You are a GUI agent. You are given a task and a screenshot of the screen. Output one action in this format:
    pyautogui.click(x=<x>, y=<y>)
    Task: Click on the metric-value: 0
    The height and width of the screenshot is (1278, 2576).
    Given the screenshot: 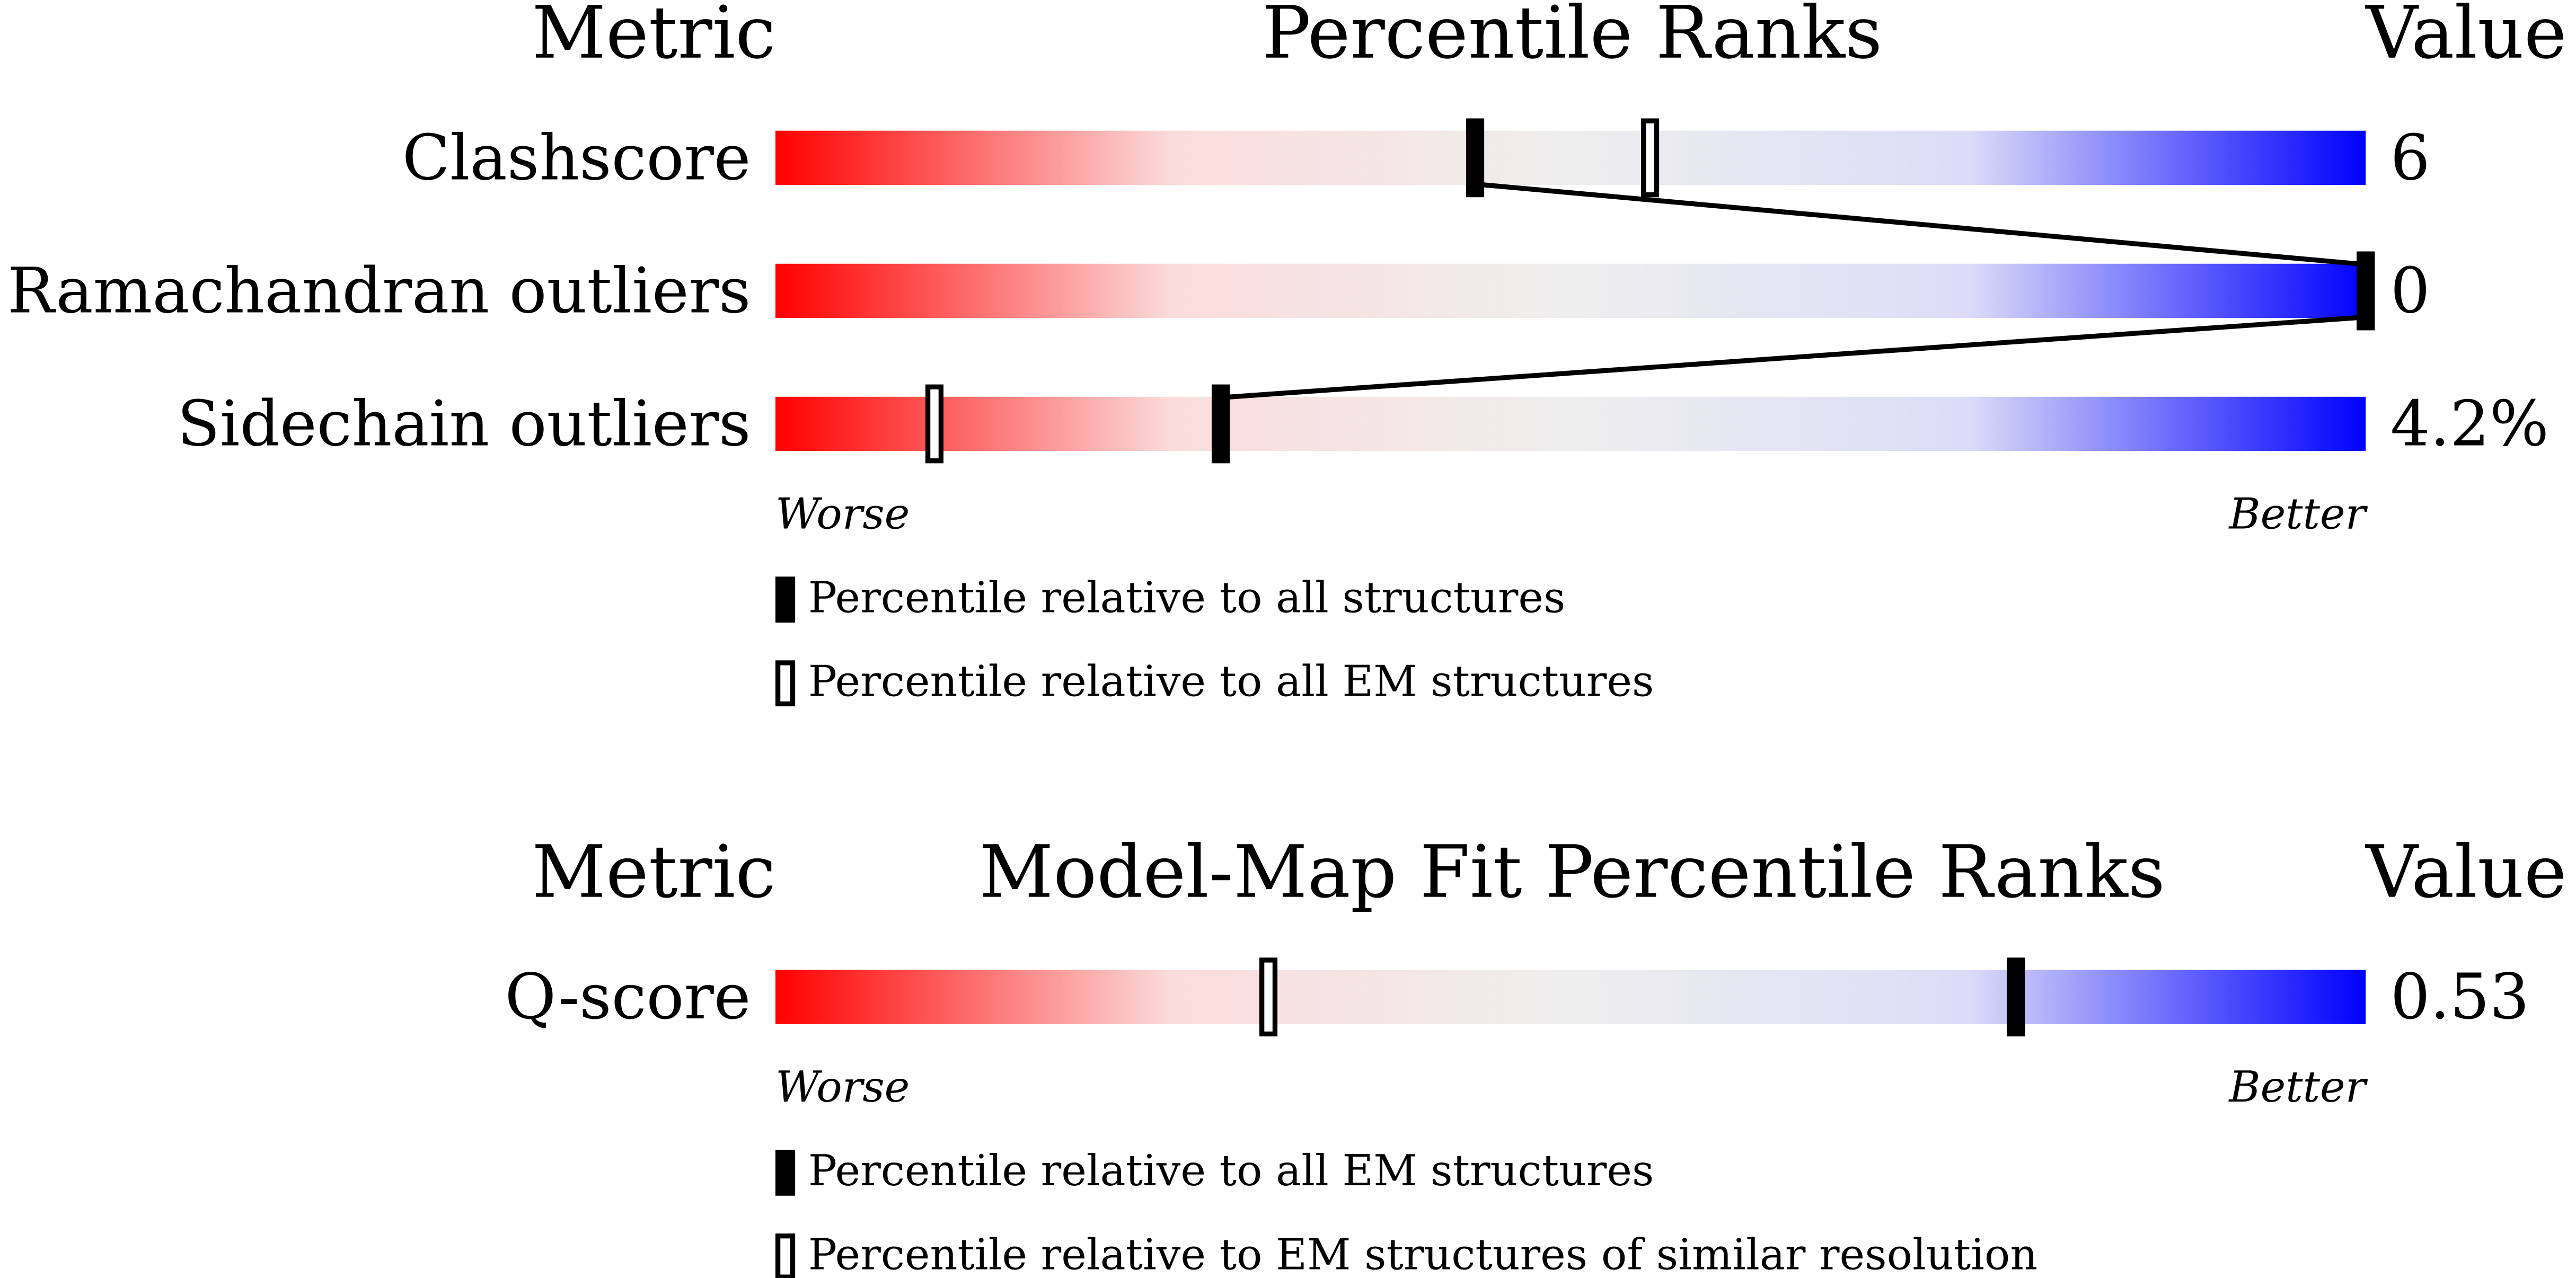 What is the action you would take?
    pyautogui.click(x=2410, y=290)
    